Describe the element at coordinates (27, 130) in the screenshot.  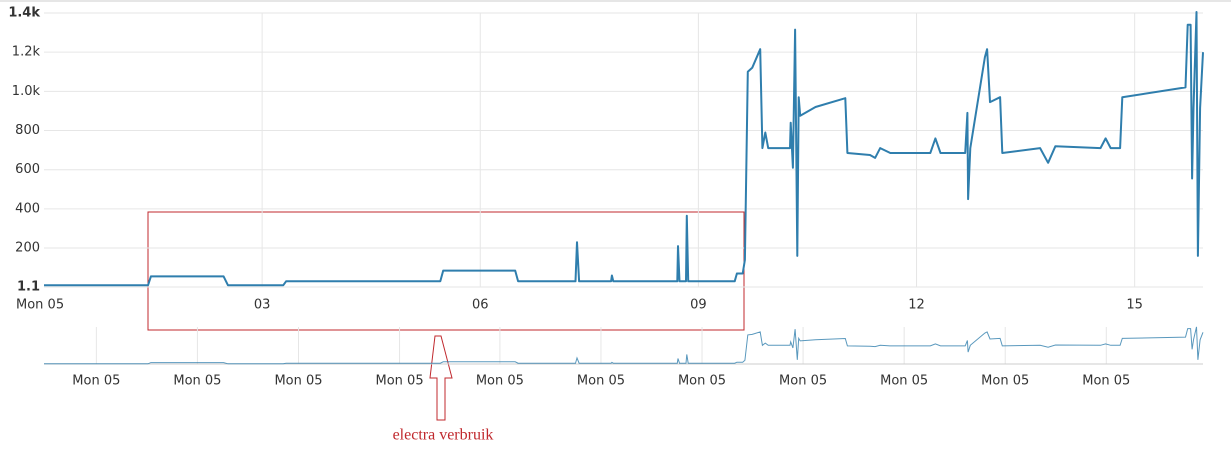
I see `y-tick-label: 800` at that location.